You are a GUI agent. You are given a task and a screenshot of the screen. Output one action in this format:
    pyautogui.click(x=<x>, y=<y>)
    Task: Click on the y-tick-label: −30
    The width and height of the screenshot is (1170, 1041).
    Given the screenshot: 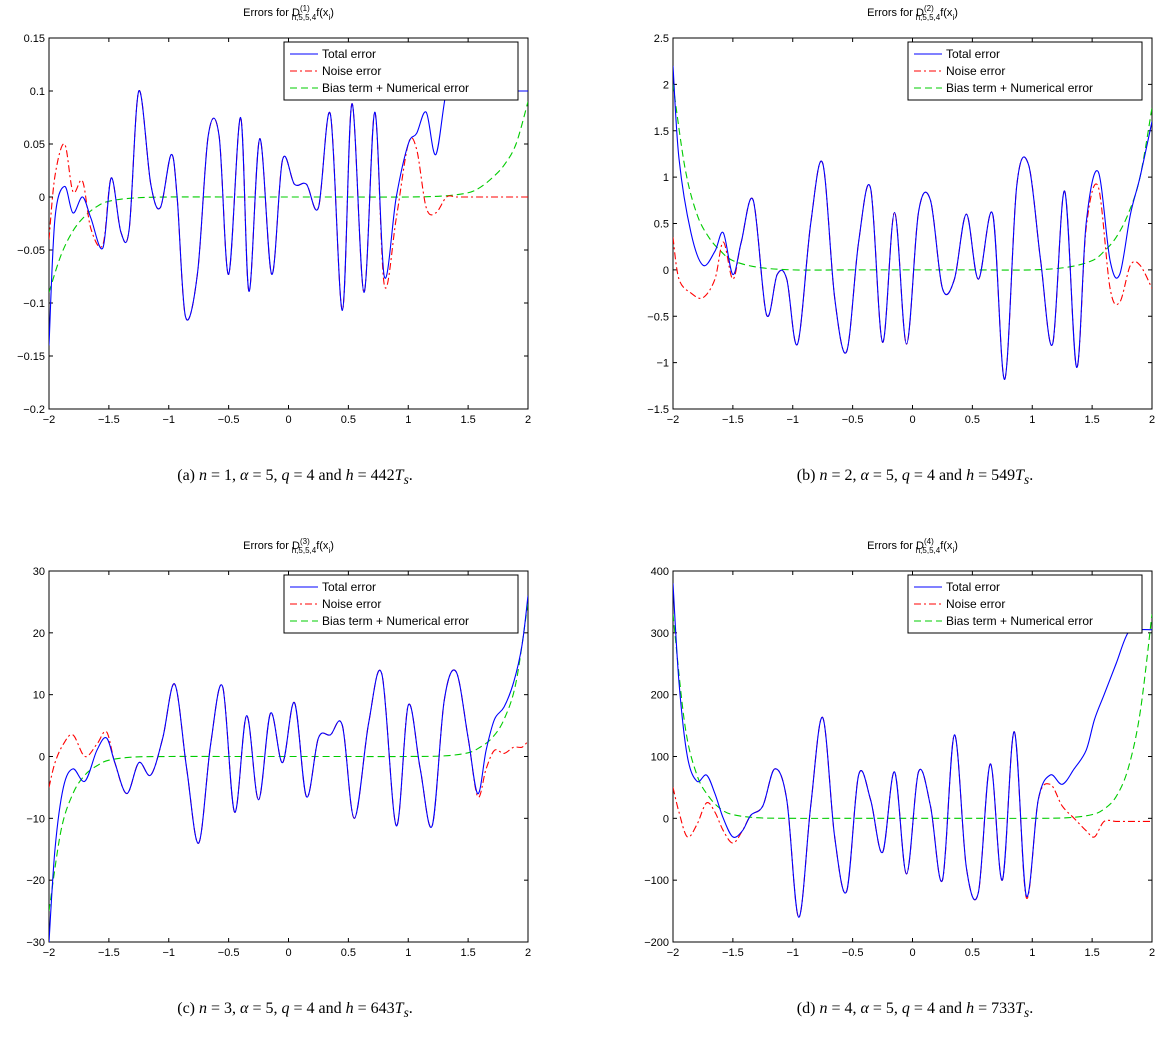 What is the action you would take?
    pyautogui.click(x=35, y=943)
    